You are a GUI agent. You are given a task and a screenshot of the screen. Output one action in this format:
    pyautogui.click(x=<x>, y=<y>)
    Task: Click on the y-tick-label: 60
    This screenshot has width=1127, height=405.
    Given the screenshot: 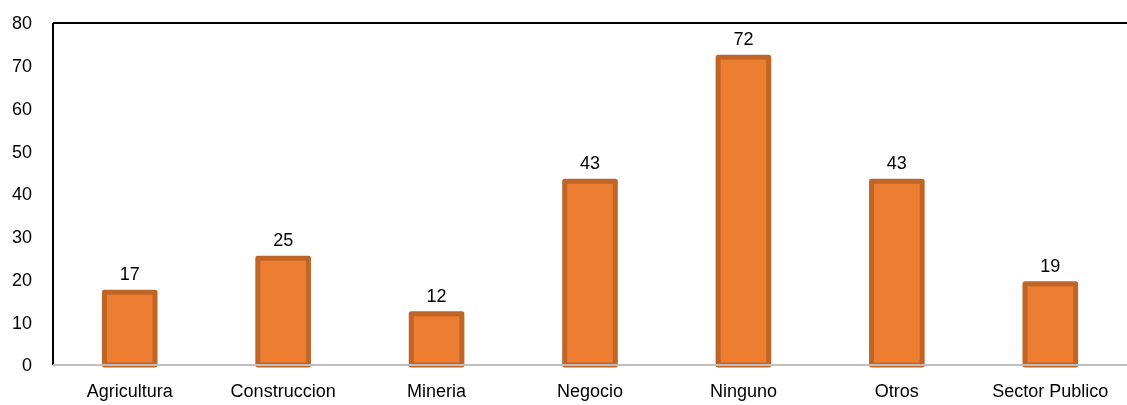 What is the action you would take?
    pyautogui.click(x=21, y=108)
    